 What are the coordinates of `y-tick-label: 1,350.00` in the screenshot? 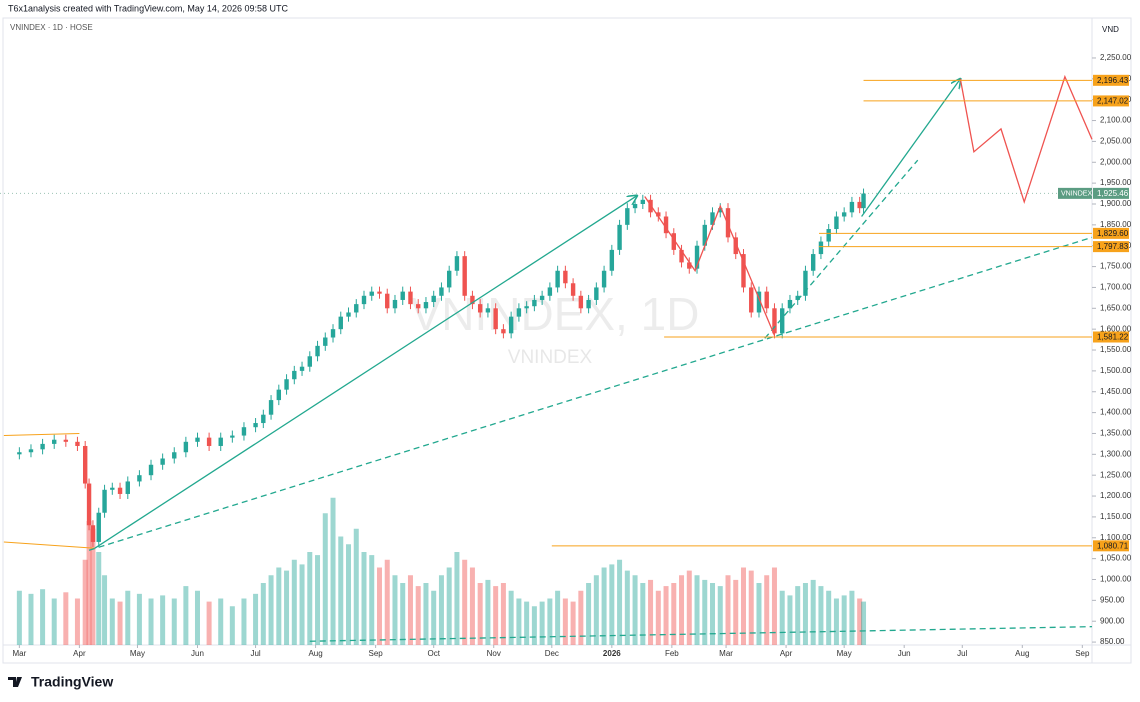 It's located at (1116, 433).